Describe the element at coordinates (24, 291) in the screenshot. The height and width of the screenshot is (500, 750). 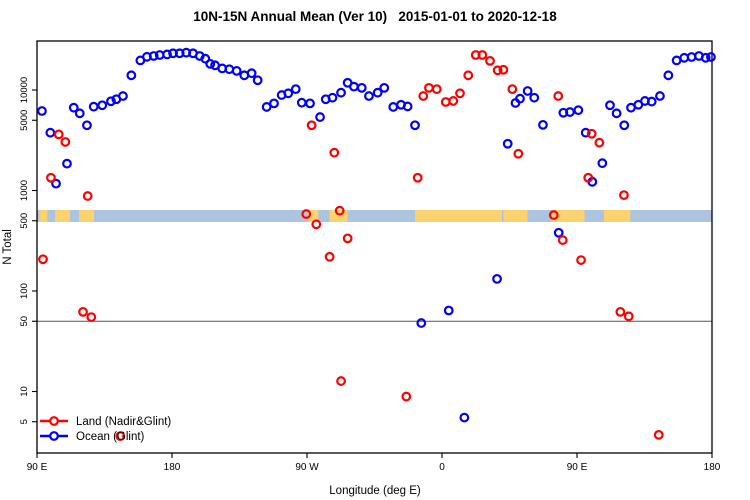
I see `y-tick-label: 100` at that location.